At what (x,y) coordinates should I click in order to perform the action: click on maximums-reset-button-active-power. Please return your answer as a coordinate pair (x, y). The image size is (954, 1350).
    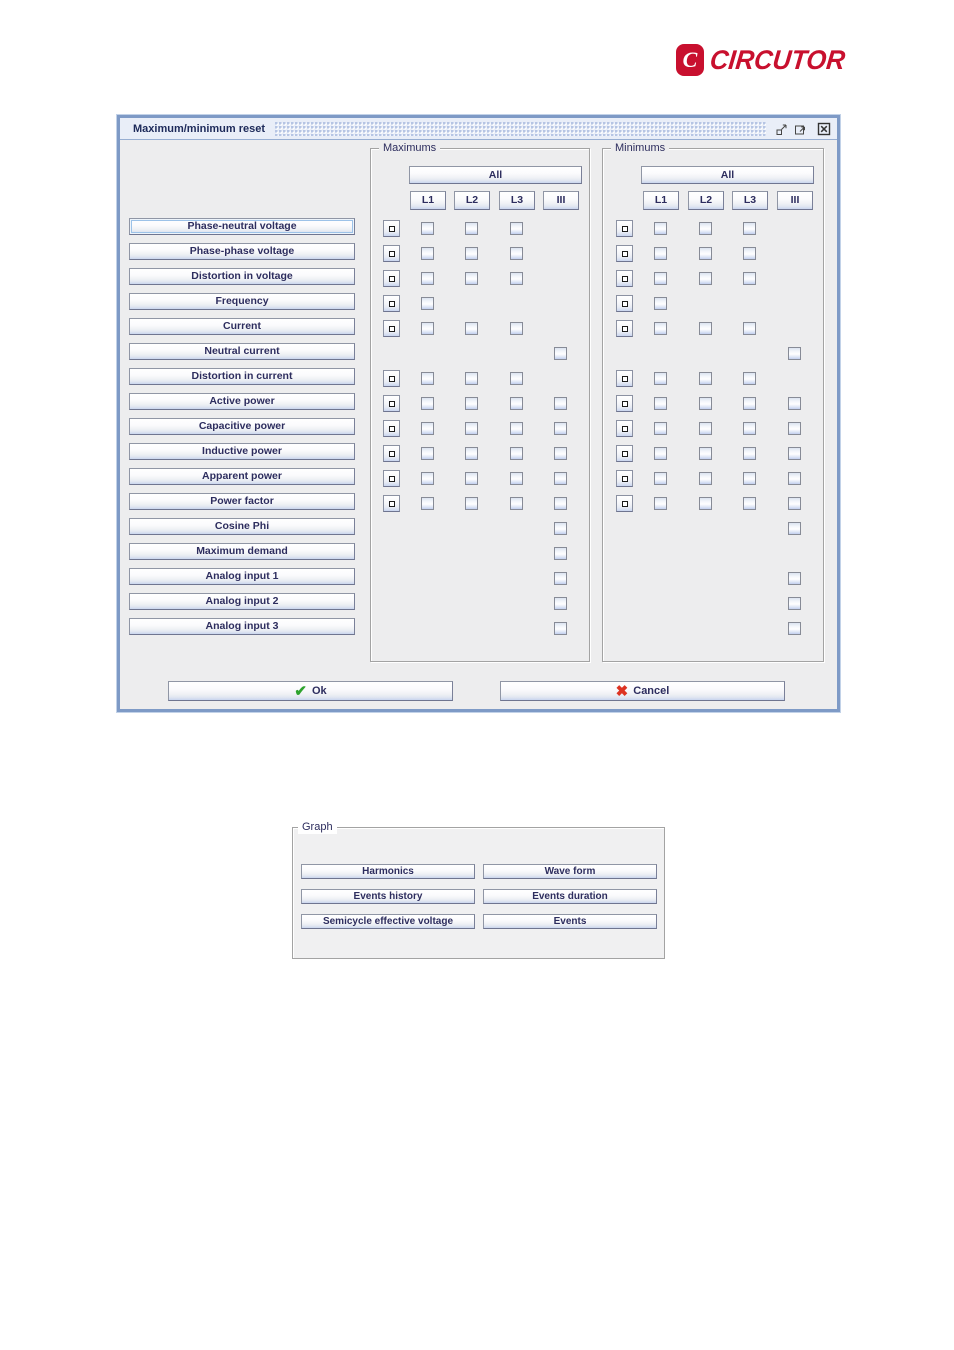
    Looking at the image, I should click on (391, 403).